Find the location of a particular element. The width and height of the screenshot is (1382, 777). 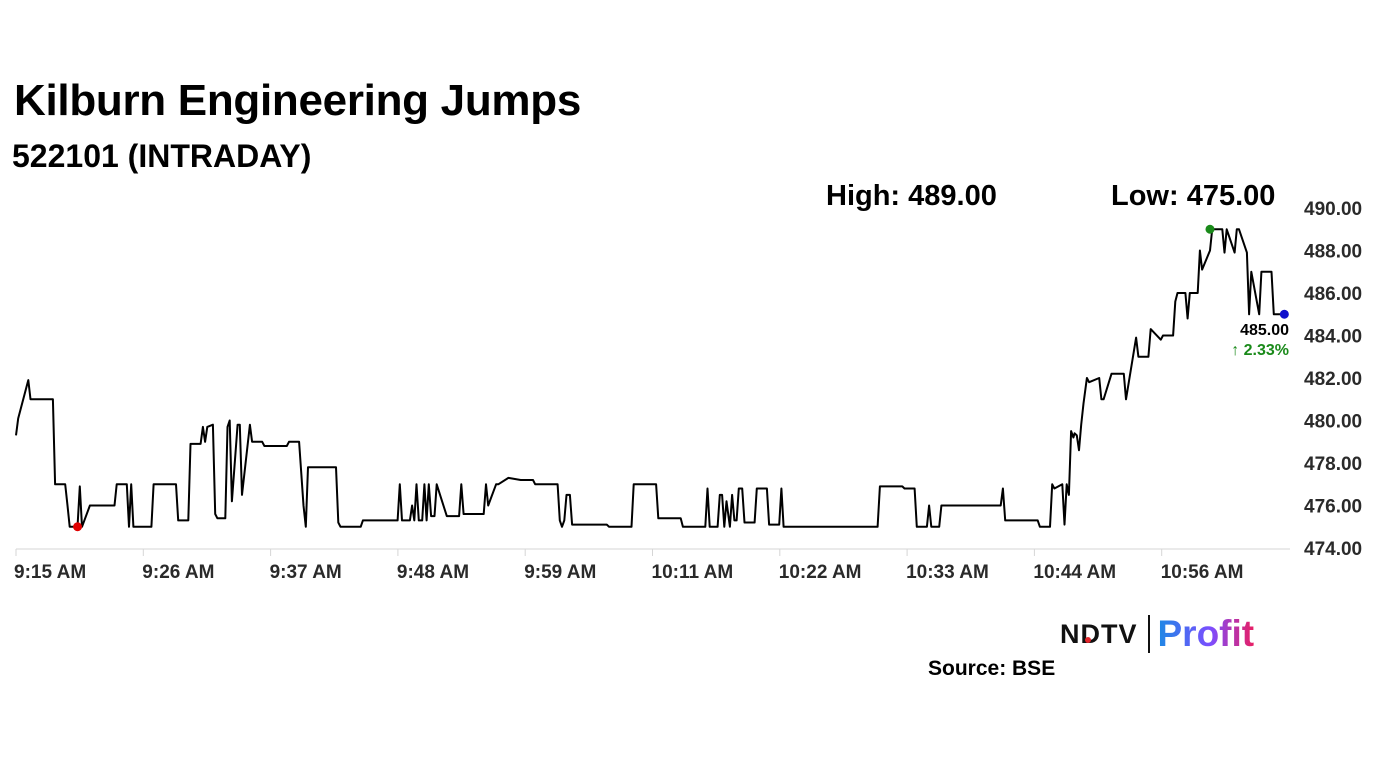

logo-divider is located at coordinates (1148, 634).